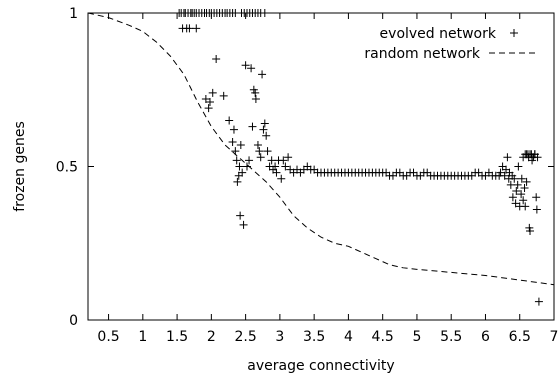  I want to click on y-tick-label: 1, so click(73, 14).